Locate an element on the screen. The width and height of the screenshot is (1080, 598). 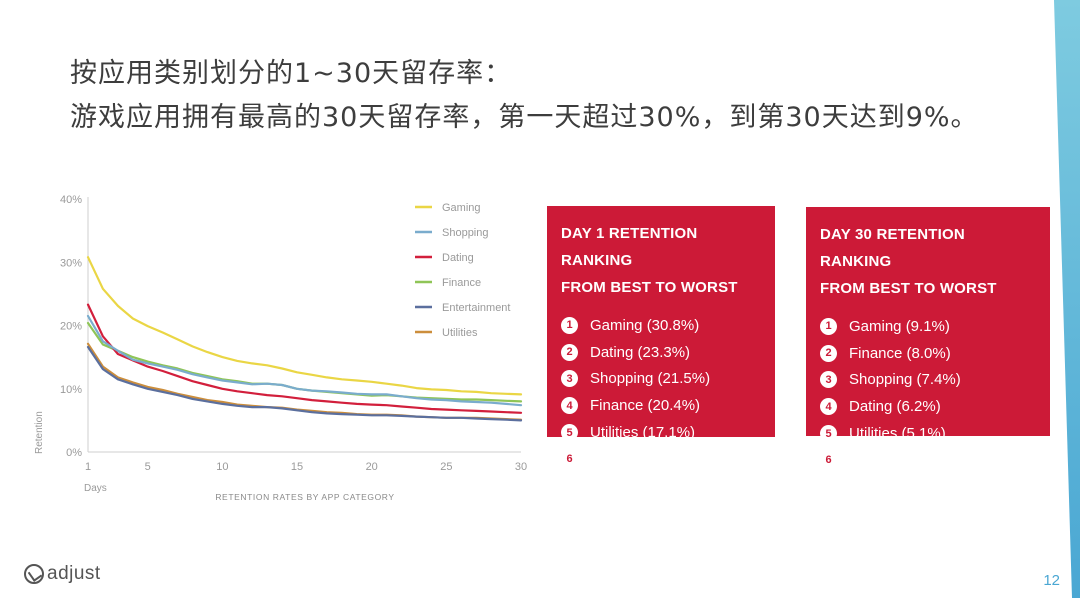
rank-label: Finance (20.4%) is located at coordinates (645, 406).